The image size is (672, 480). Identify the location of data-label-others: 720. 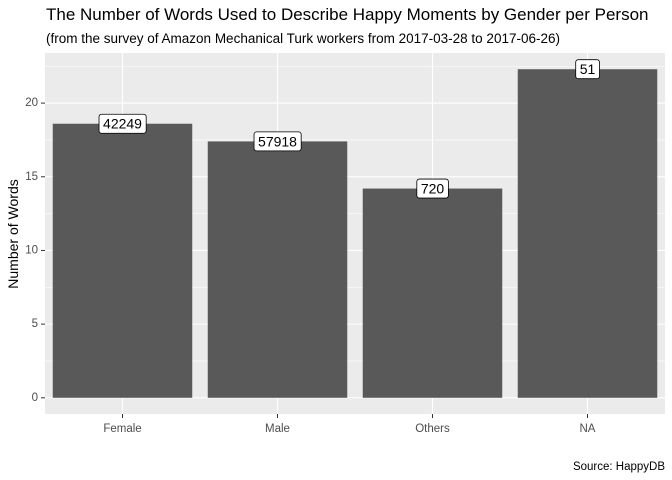
(432, 188).